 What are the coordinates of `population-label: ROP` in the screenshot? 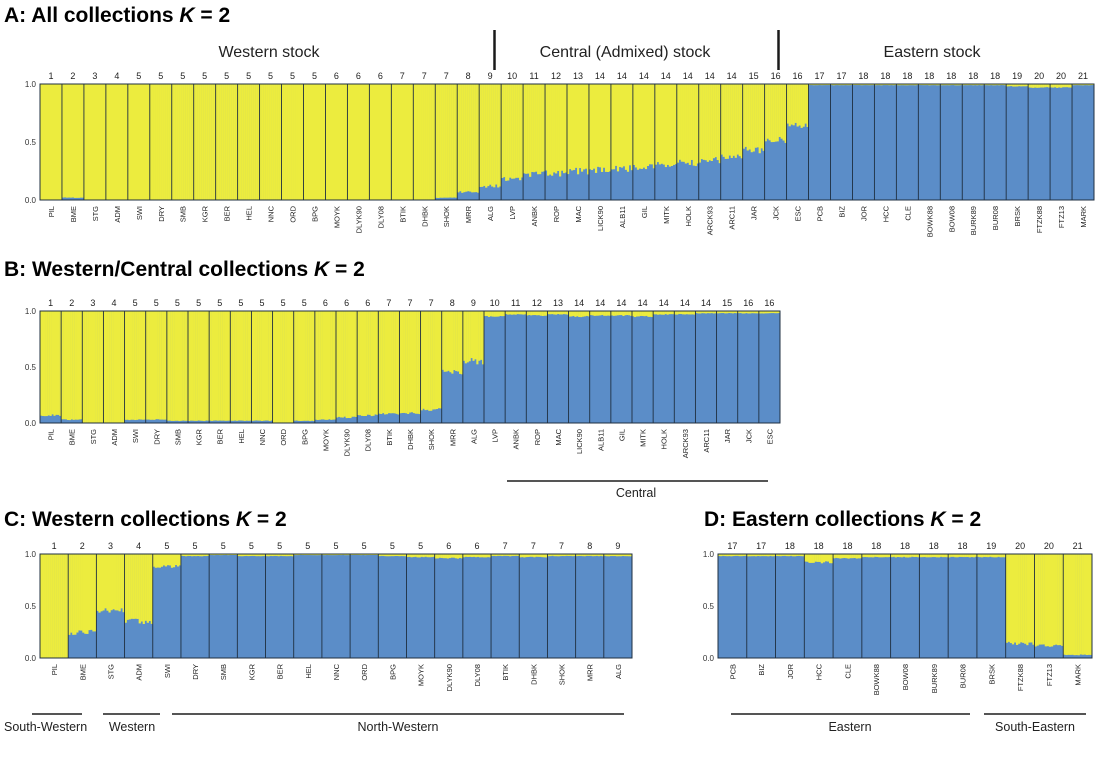 It's located at (537, 437).